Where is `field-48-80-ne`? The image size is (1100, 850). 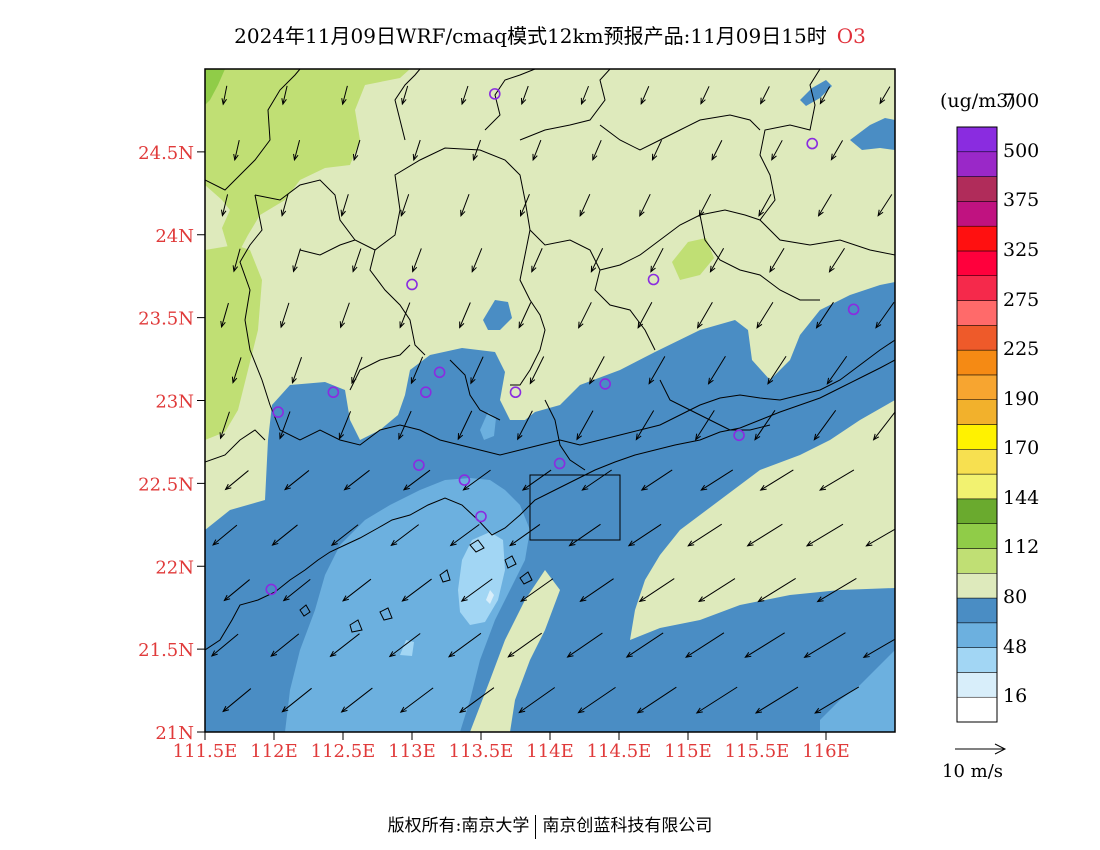 field-48-80-ne is located at coordinates (872, 134).